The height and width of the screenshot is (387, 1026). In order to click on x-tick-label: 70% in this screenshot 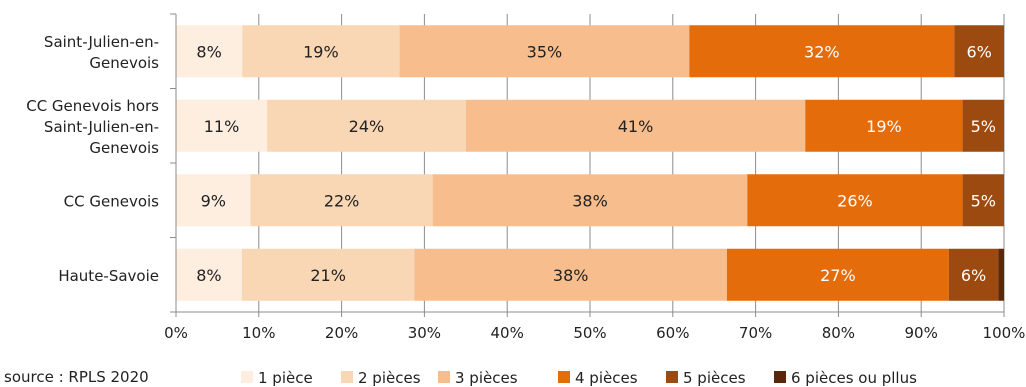, I will do `click(755, 333)`.